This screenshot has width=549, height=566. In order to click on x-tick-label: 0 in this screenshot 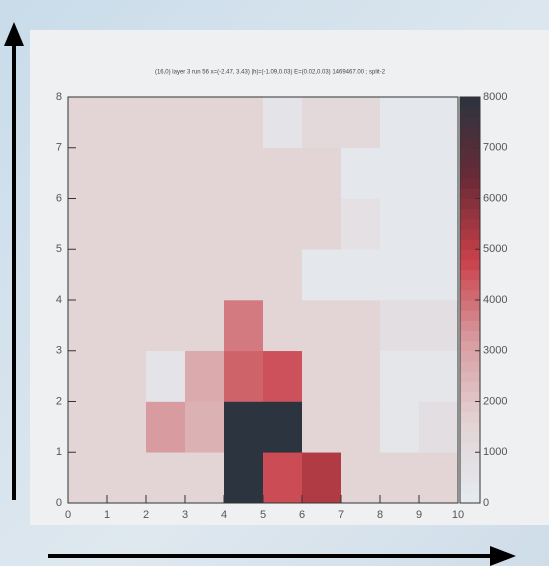, I will do `click(68, 515)`.